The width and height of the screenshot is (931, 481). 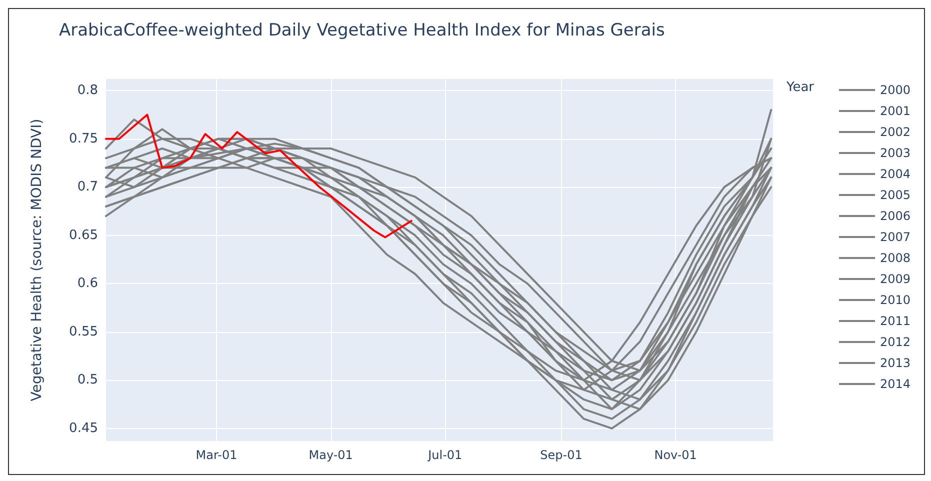 What do you see at coordinates (87, 380) in the screenshot?
I see `y-tick-label: 0.5` at bounding box center [87, 380].